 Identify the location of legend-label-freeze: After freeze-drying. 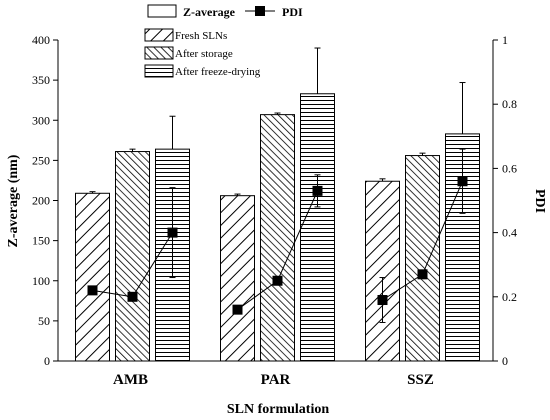
(218, 72).